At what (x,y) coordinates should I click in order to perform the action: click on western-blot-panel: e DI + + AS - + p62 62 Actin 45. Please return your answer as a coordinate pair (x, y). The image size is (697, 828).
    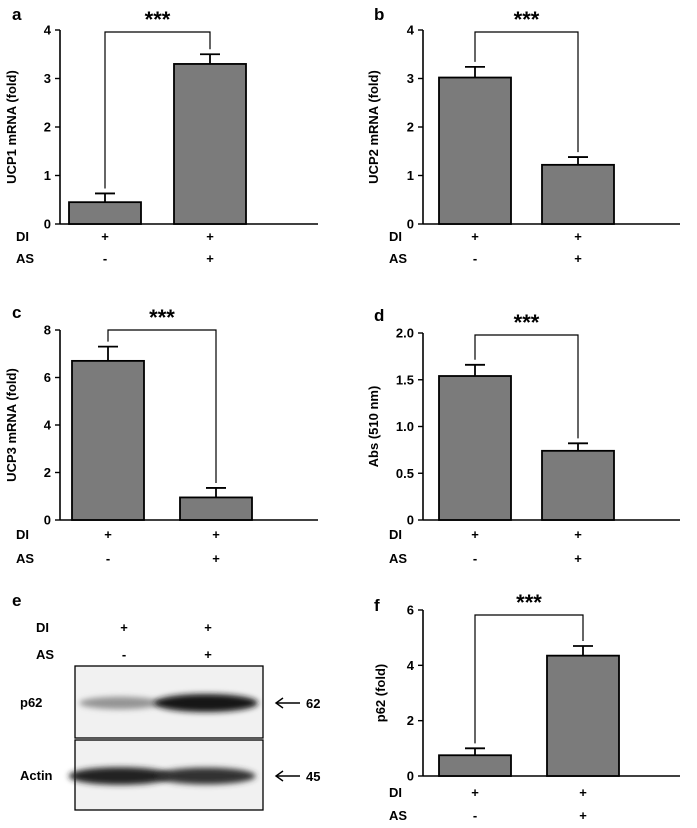
    Looking at the image, I should click on (166, 701).